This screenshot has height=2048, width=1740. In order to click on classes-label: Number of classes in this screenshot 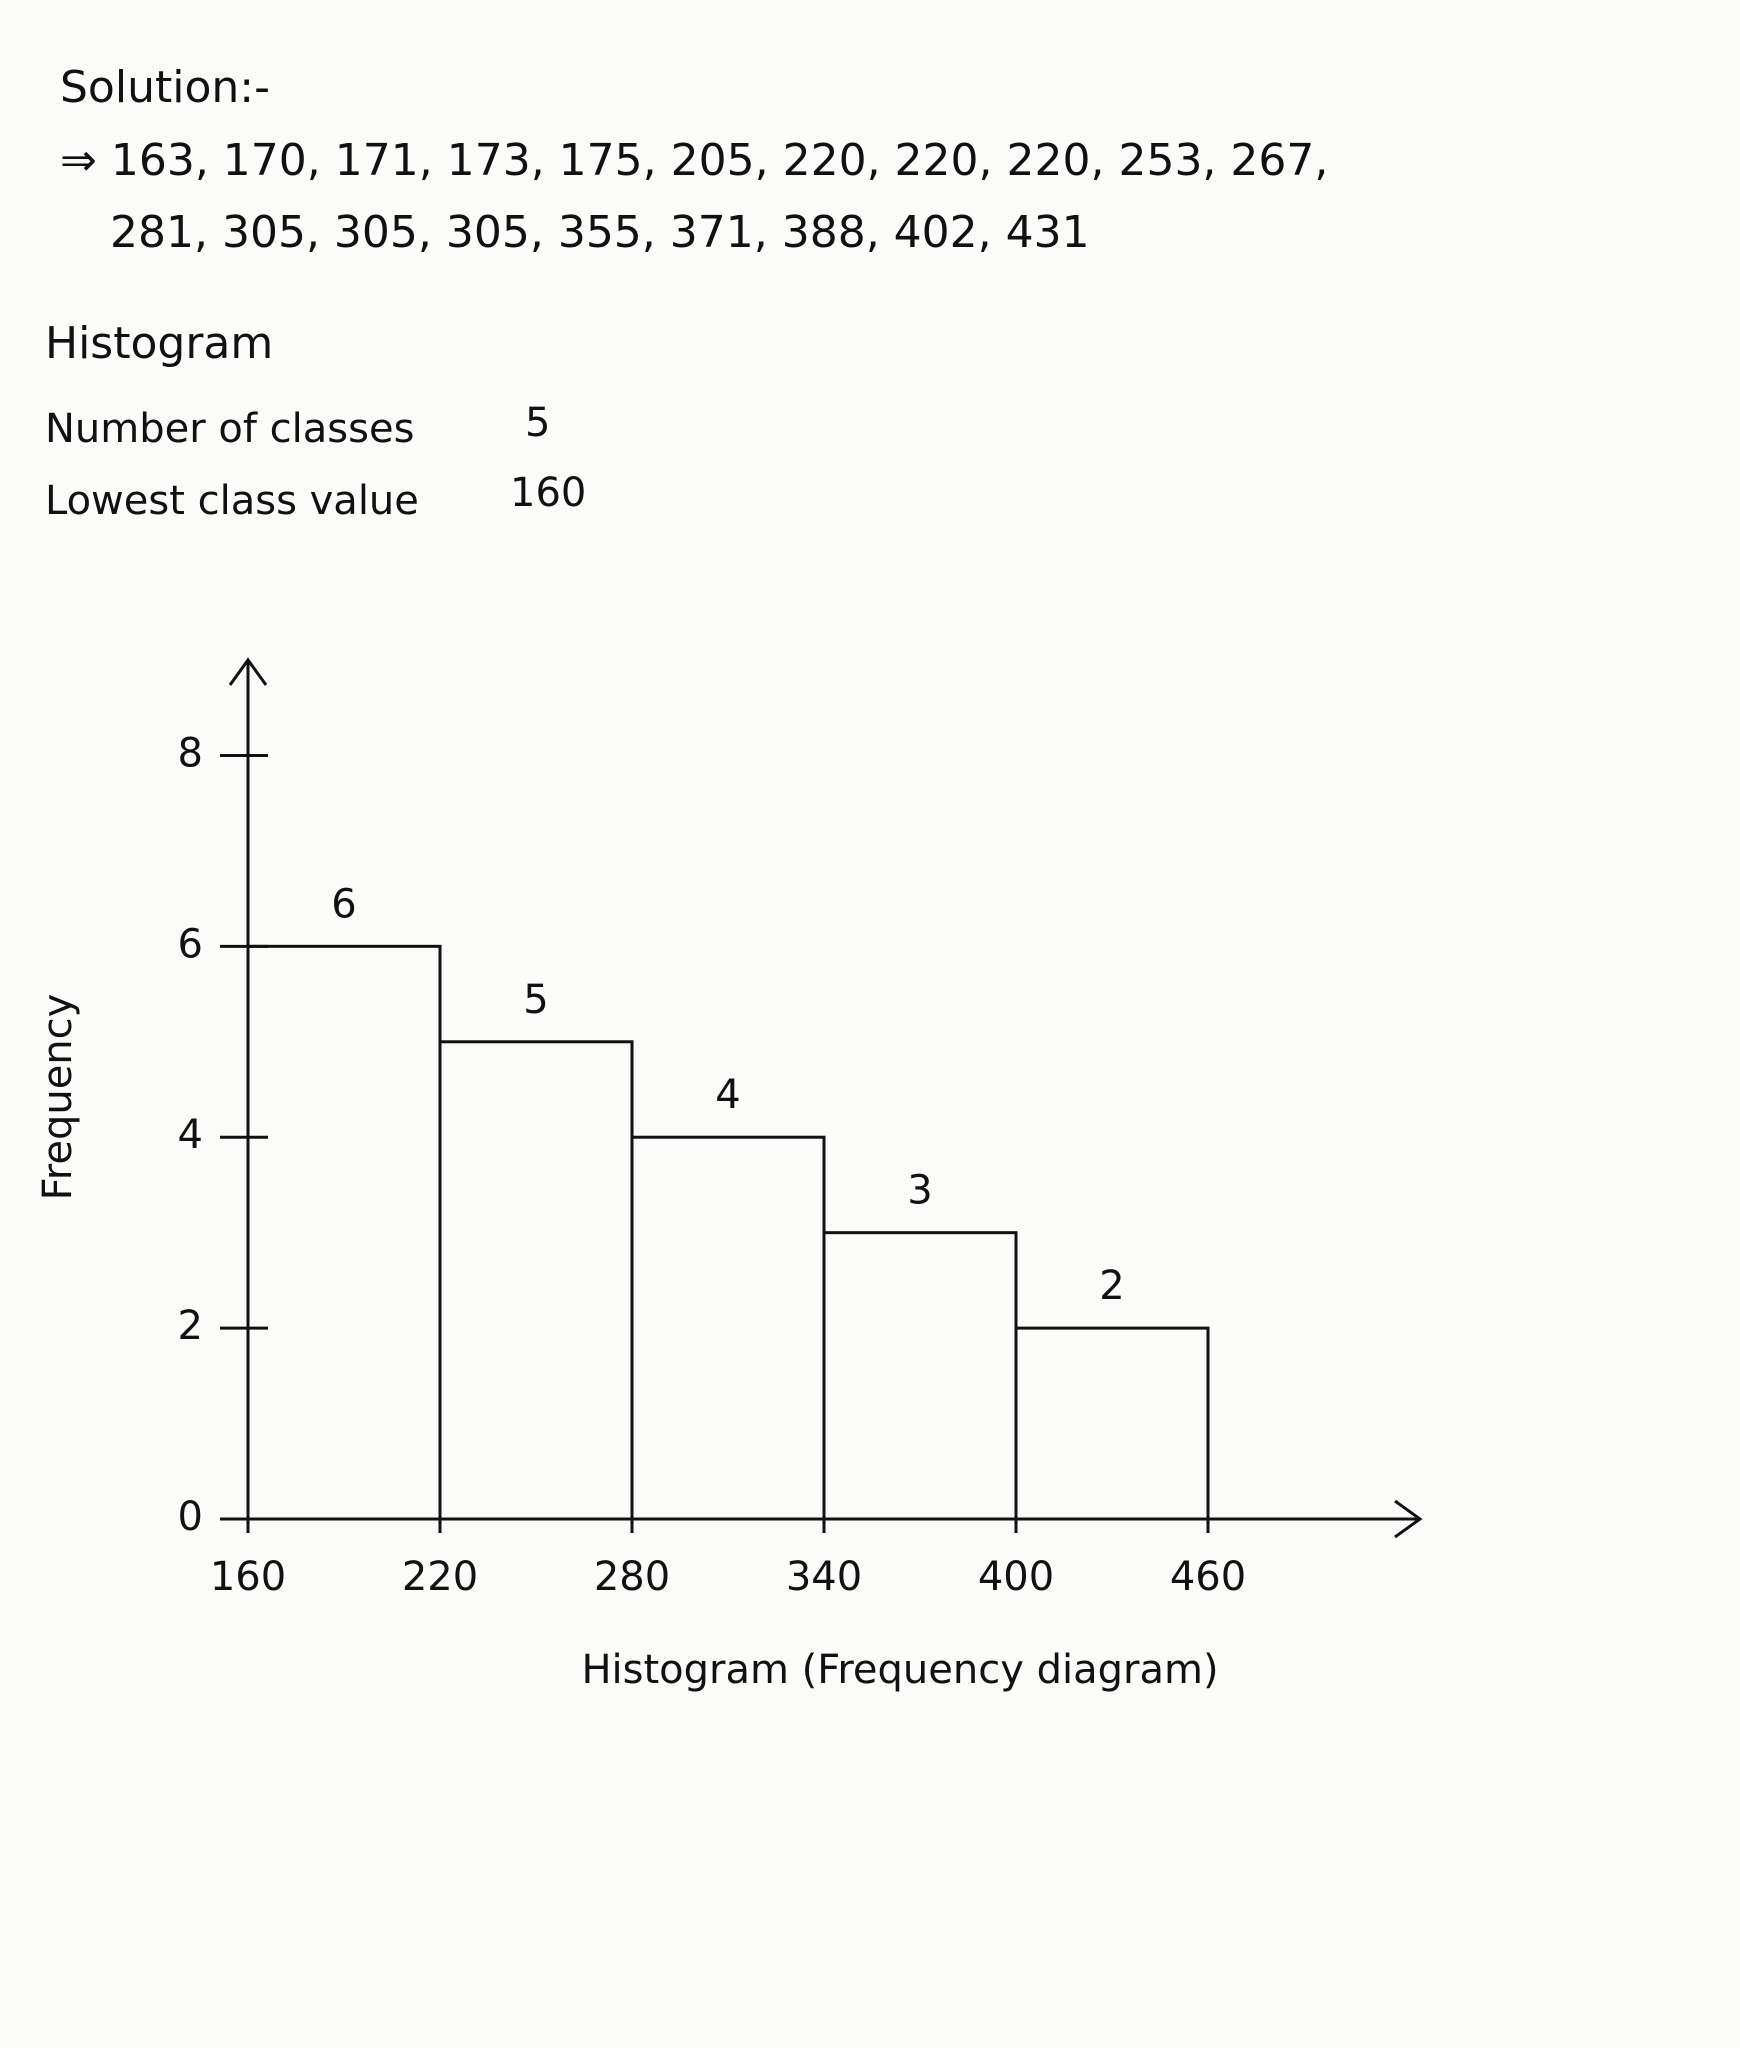, I will do `click(229, 429)`.